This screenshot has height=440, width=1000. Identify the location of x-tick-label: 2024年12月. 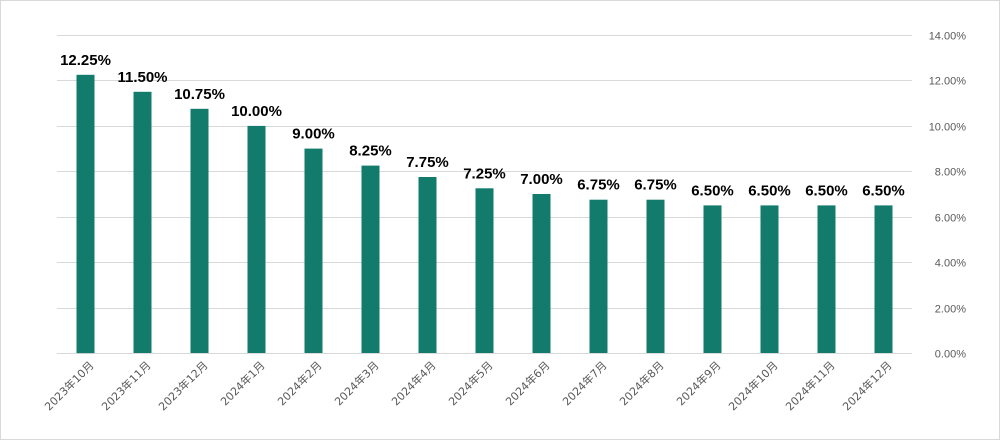
(866, 385).